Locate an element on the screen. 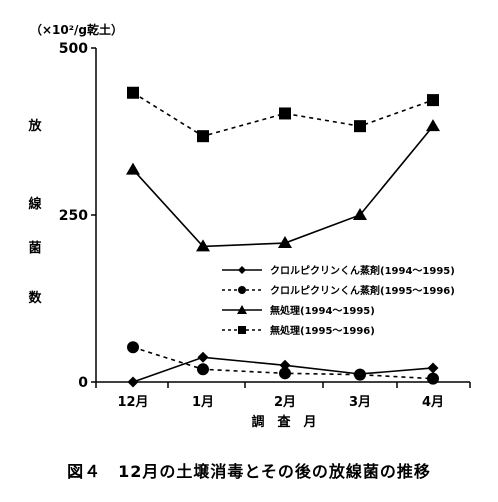  y-tick-label: 500 is located at coordinates (73, 49).